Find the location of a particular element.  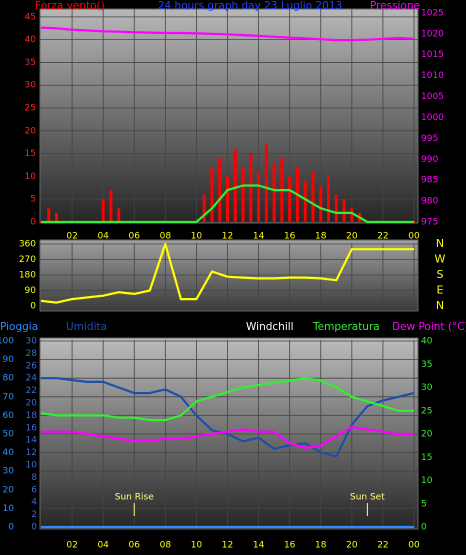

y-tick-label: 975 is located at coordinates (429, 223).